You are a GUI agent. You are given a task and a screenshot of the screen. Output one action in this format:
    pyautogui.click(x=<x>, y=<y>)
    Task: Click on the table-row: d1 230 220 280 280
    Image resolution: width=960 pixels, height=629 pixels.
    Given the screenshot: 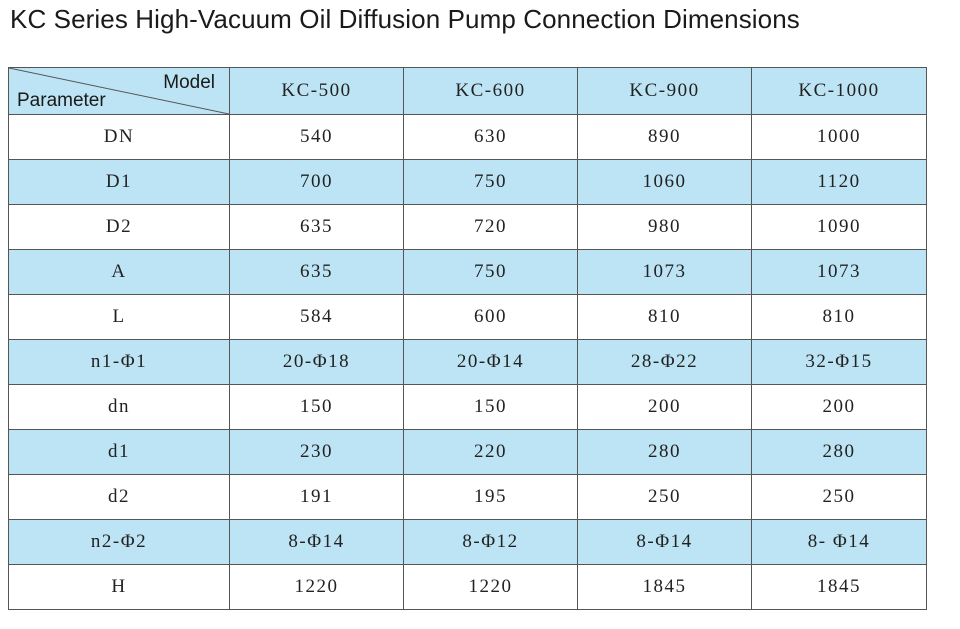 What is the action you would take?
    pyautogui.click(x=467, y=452)
    